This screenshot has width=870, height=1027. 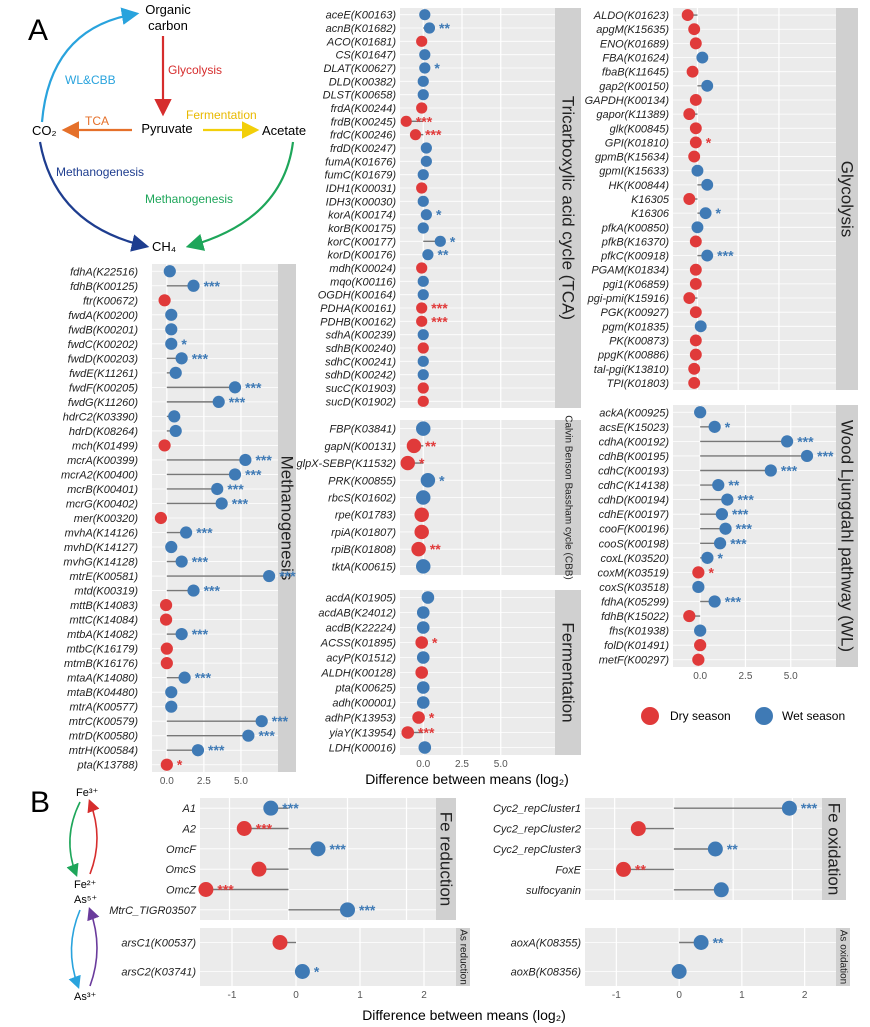 What do you see at coordinates (632, 370) in the screenshot?
I see `gene-label: tal-pgi(K13810)` at bounding box center [632, 370].